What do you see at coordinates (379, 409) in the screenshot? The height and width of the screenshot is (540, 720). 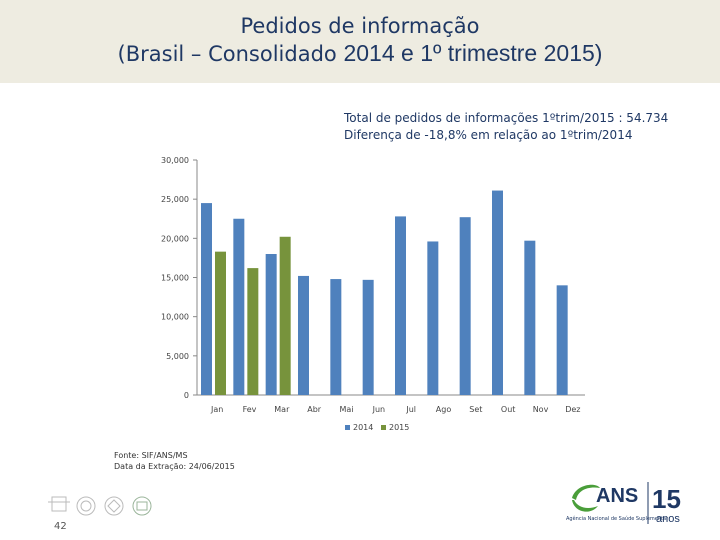 I see `x-tick-label: Jun` at bounding box center [379, 409].